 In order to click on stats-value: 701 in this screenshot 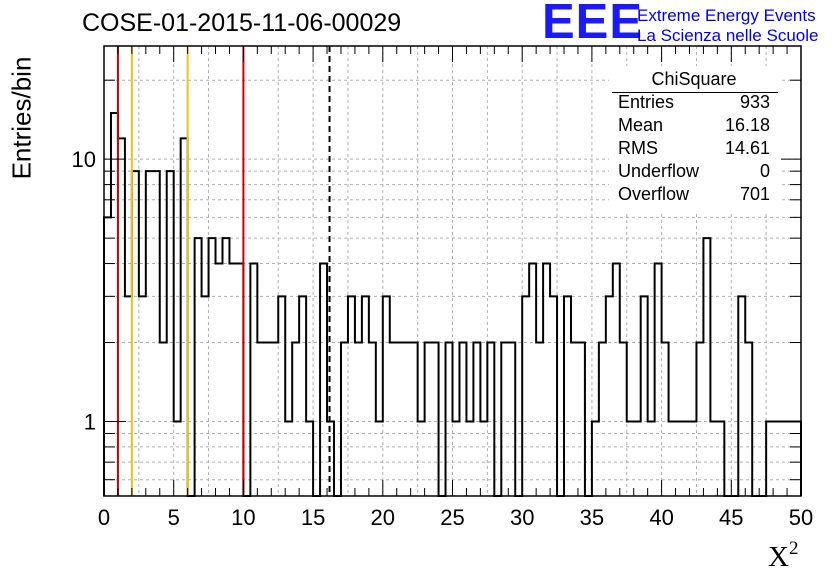, I will do `click(754, 194)`.